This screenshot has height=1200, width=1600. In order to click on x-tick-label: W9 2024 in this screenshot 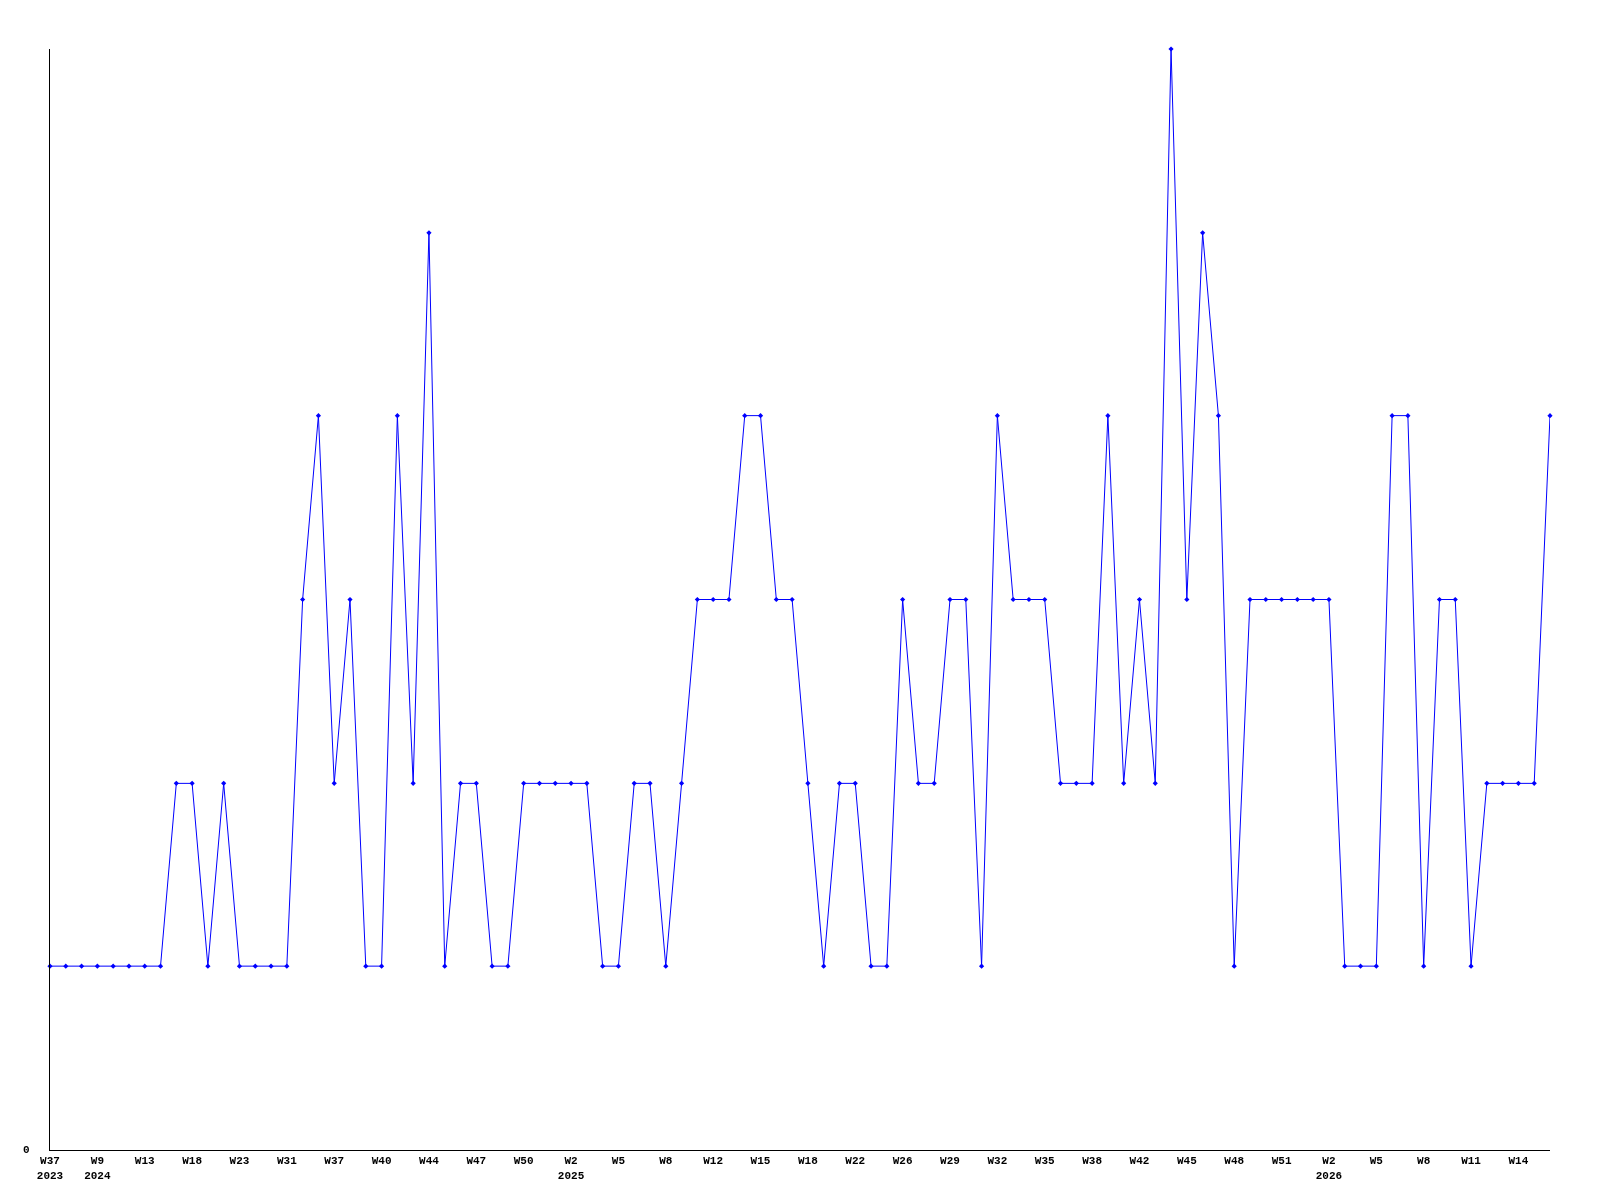, I will do `click(97, 1168)`.